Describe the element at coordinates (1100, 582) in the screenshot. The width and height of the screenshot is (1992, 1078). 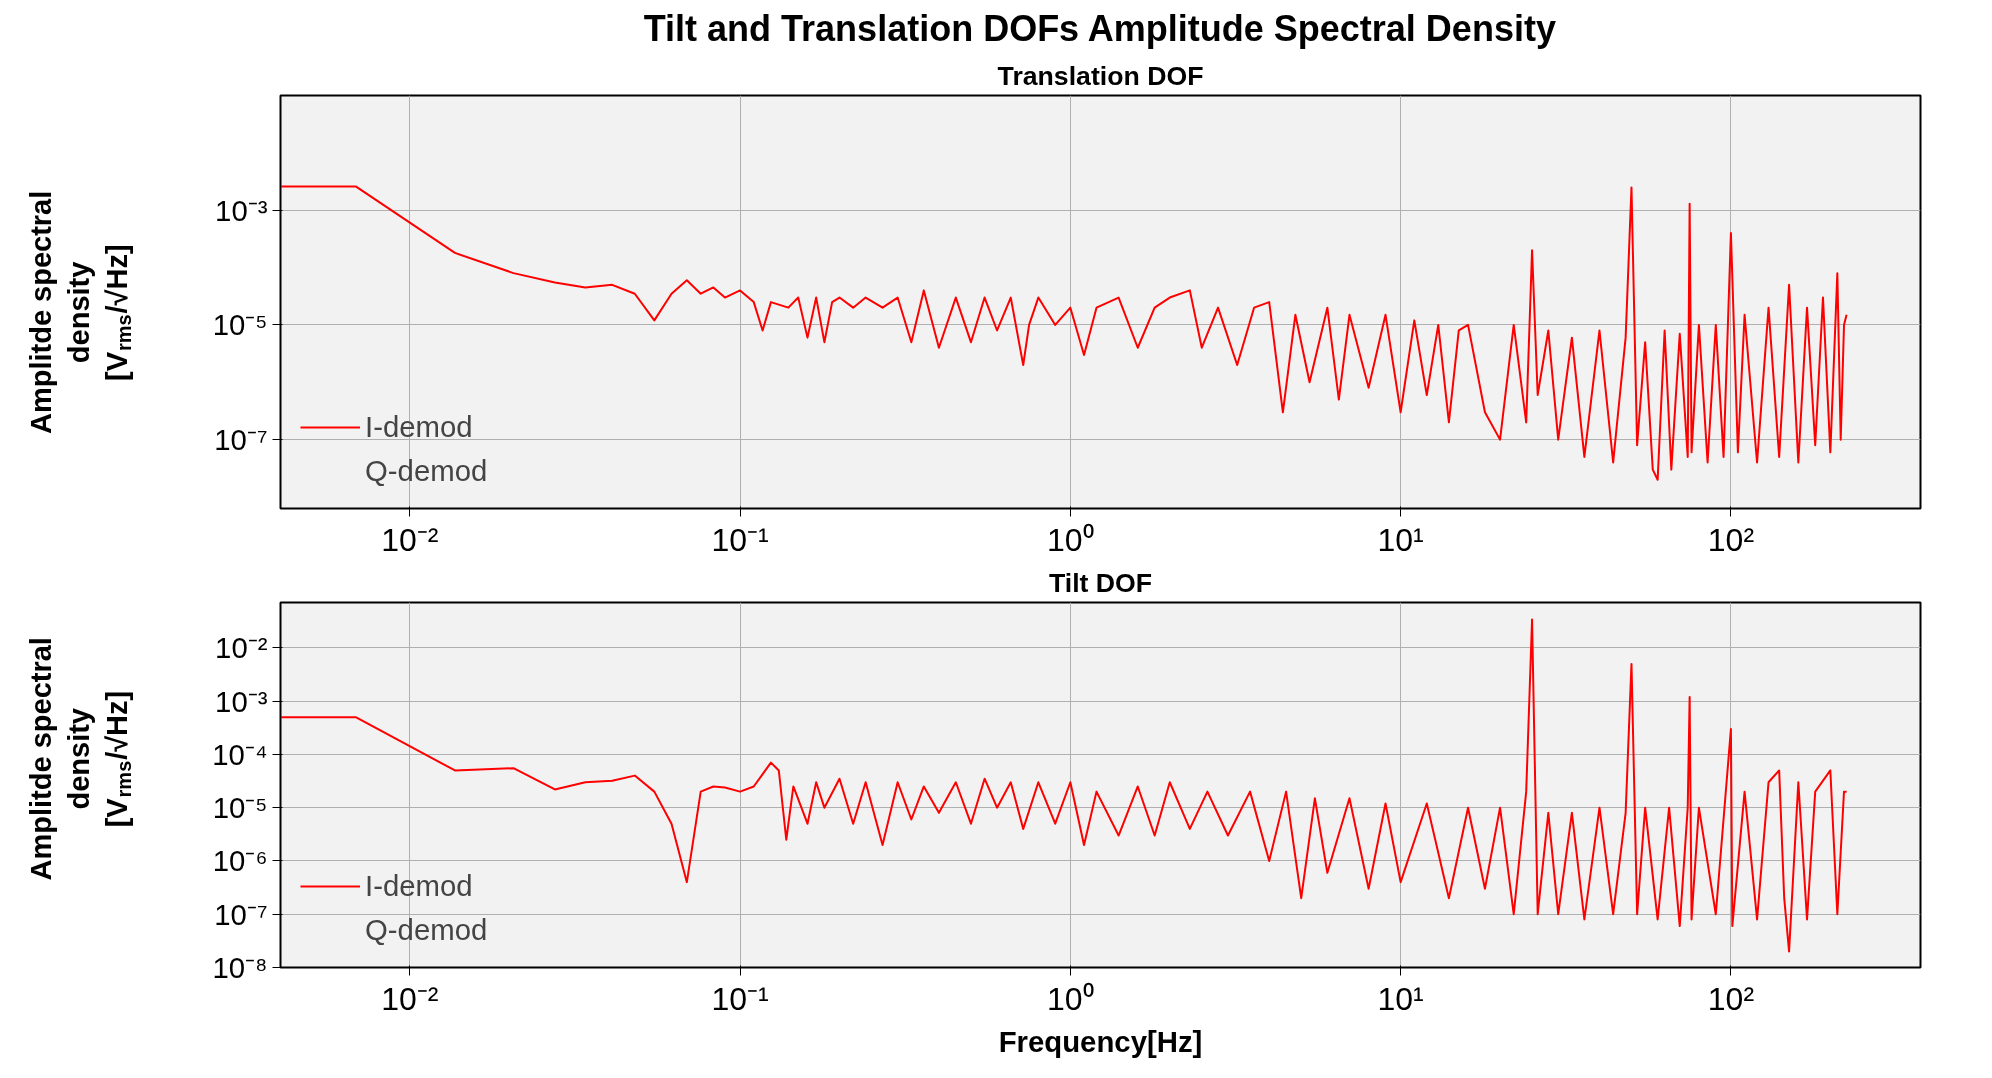
I see `chart-title: Tilt DOF` at that location.